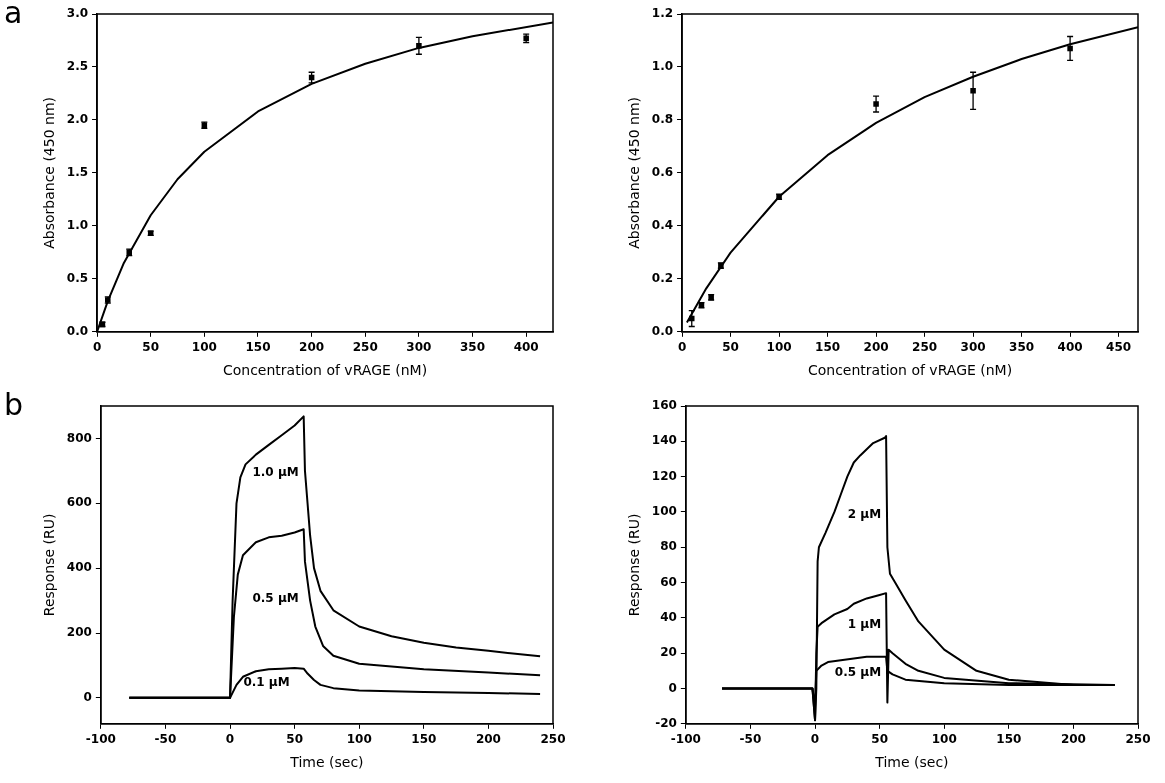 The width and height of the screenshot is (1165, 783). I want to click on annotation: 0.1 μM, so click(266, 682).